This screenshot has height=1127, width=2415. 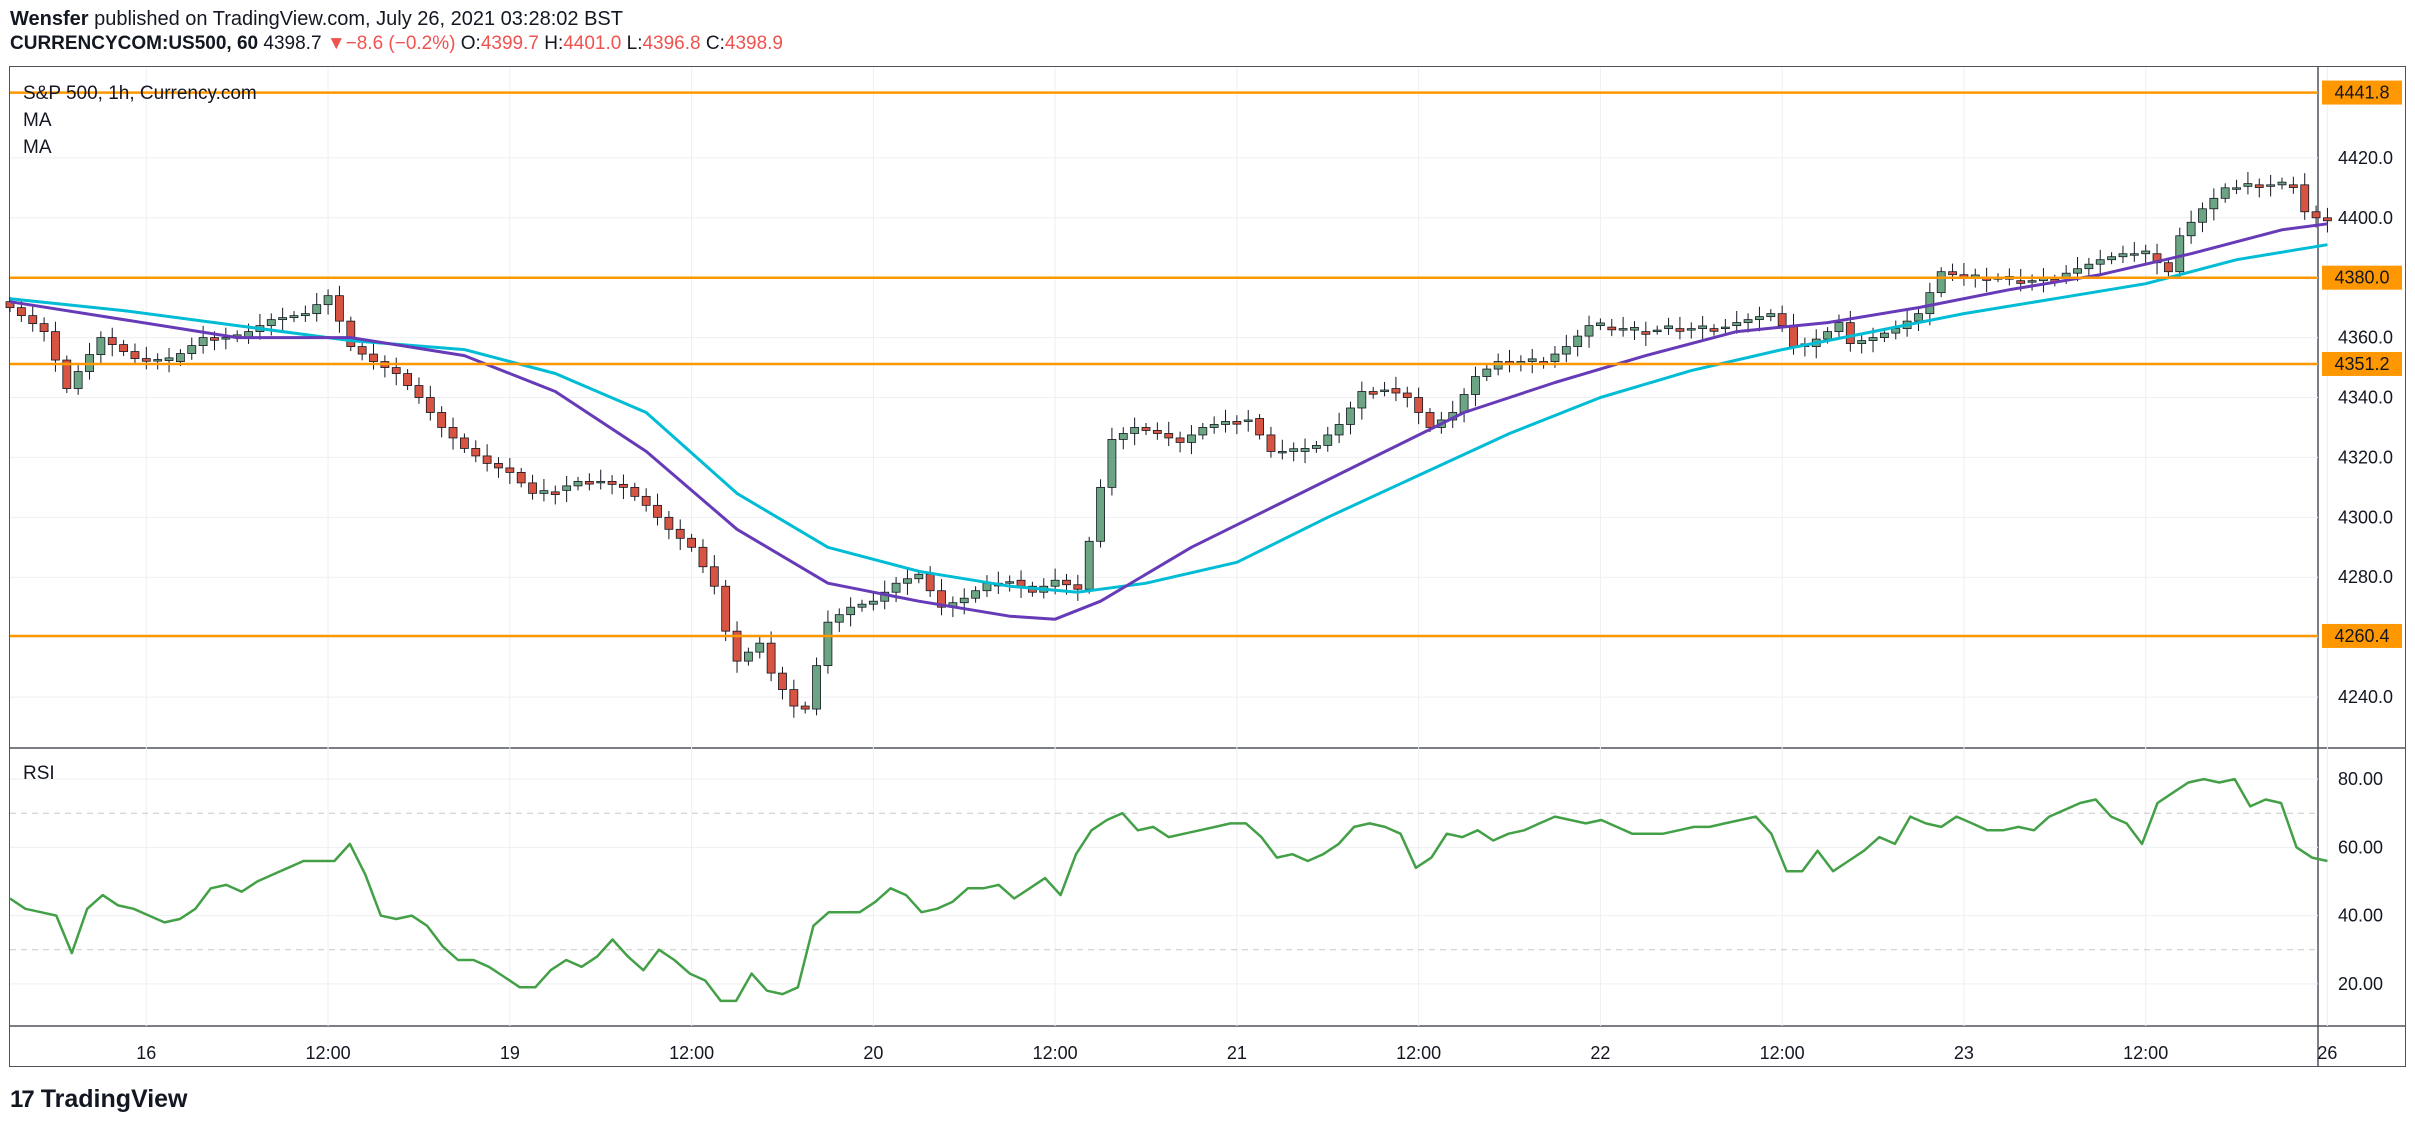 I want to click on open-value: 4399.7, so click(x=509, y=43).